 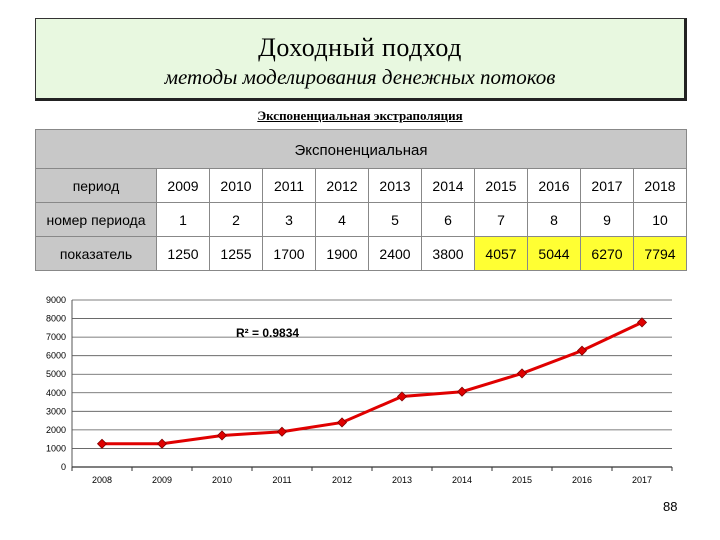 I want to click on table-cell: 2, so click(x=236, y=219).